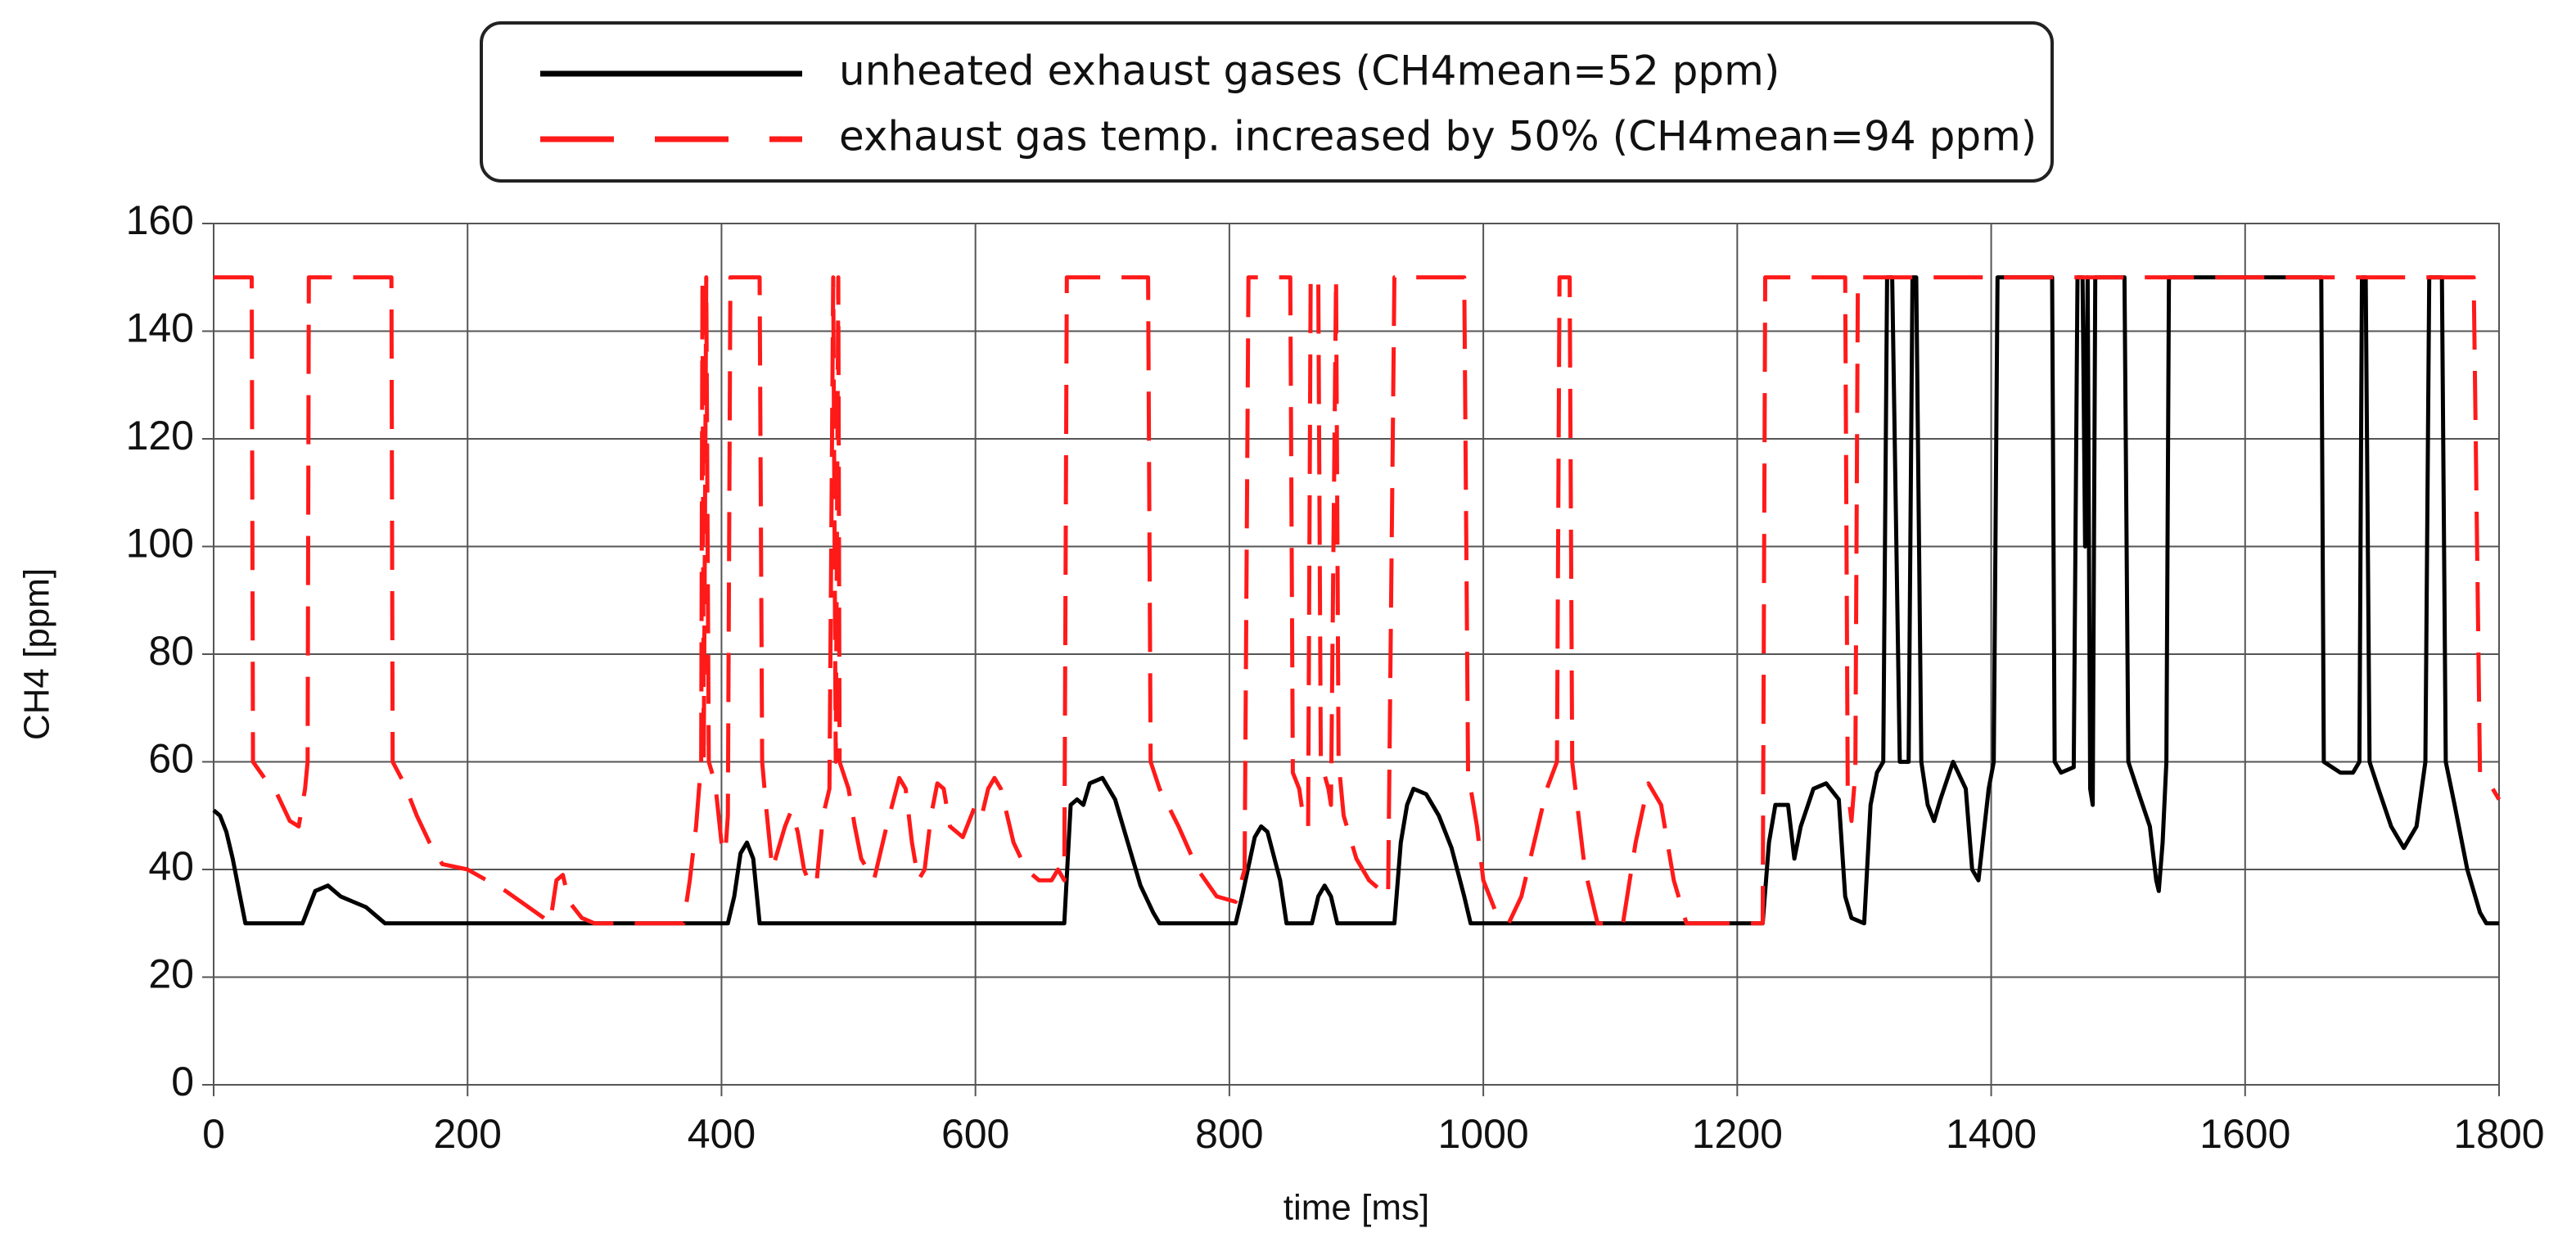 Image resolution: width=2576 pixels, height=1251 pixels. What do you see at coordinates (1267, 102) in the screenshot?
I see `legend-box` at bounding box center [1267, 102].